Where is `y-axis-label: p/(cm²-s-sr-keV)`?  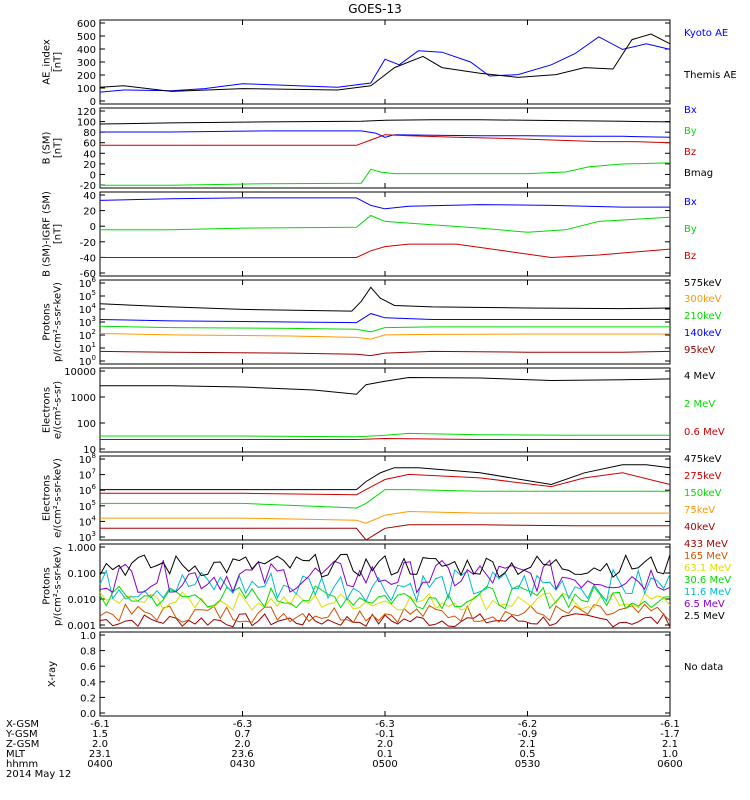 y-axis-label: p/(cm²-s-sr-keV) is located at coordinates (58, 586).